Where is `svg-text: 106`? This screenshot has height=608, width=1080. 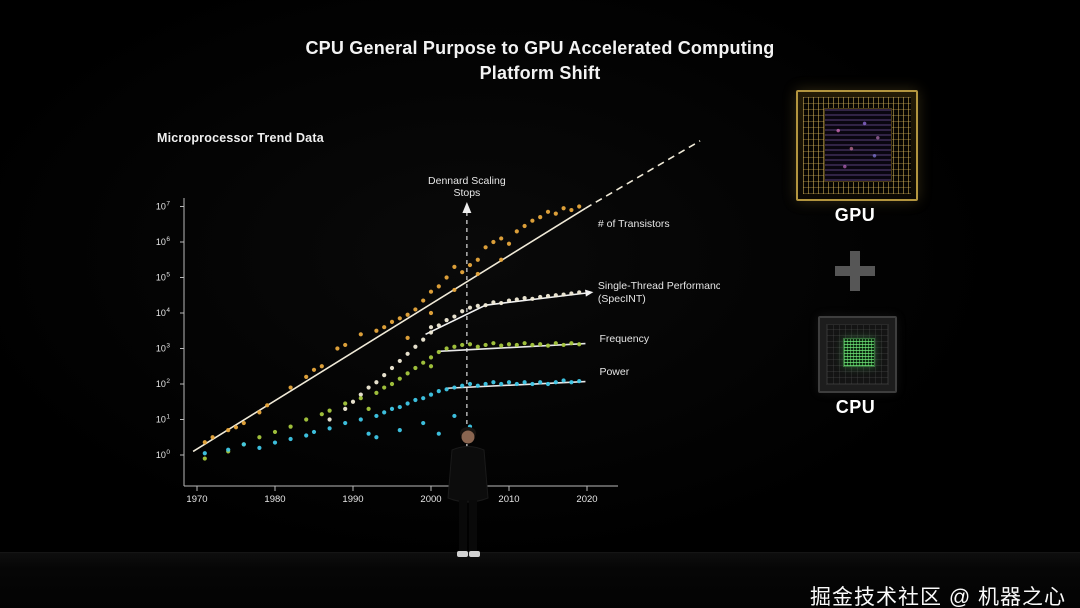 svg-text: 106 is located at coordinates (163, 241).